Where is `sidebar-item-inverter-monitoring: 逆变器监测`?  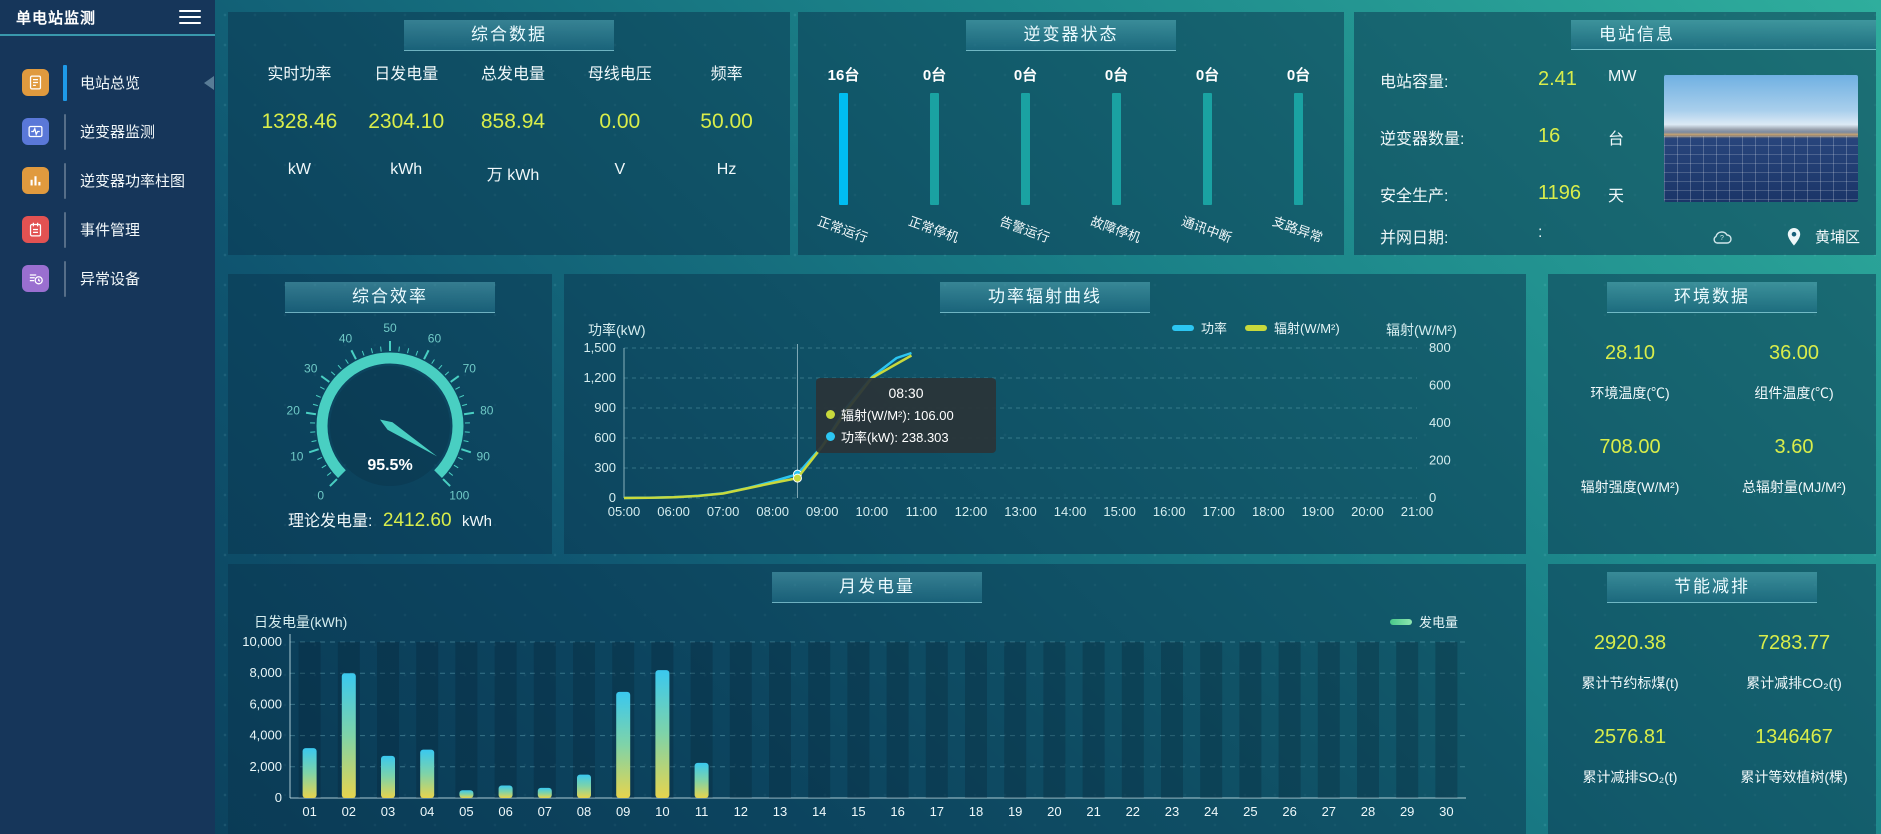 sidebar-item-inverter-monitoring: 逆变器监测 is located at coordinates (107, 131).